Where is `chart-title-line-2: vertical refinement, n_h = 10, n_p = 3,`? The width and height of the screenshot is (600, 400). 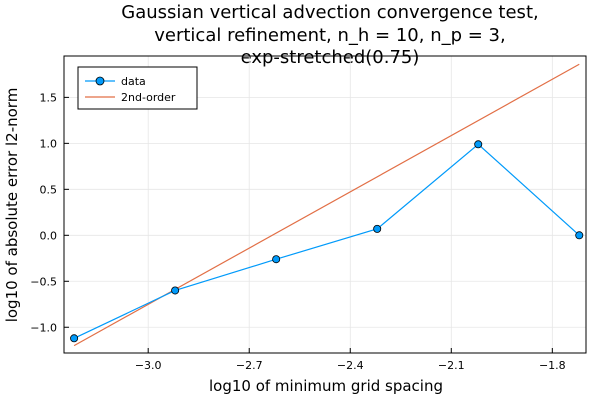 chart-title-line-2: vertical refinement, n_h = 10, n_p = 3, is located at coordinates (329, 35).